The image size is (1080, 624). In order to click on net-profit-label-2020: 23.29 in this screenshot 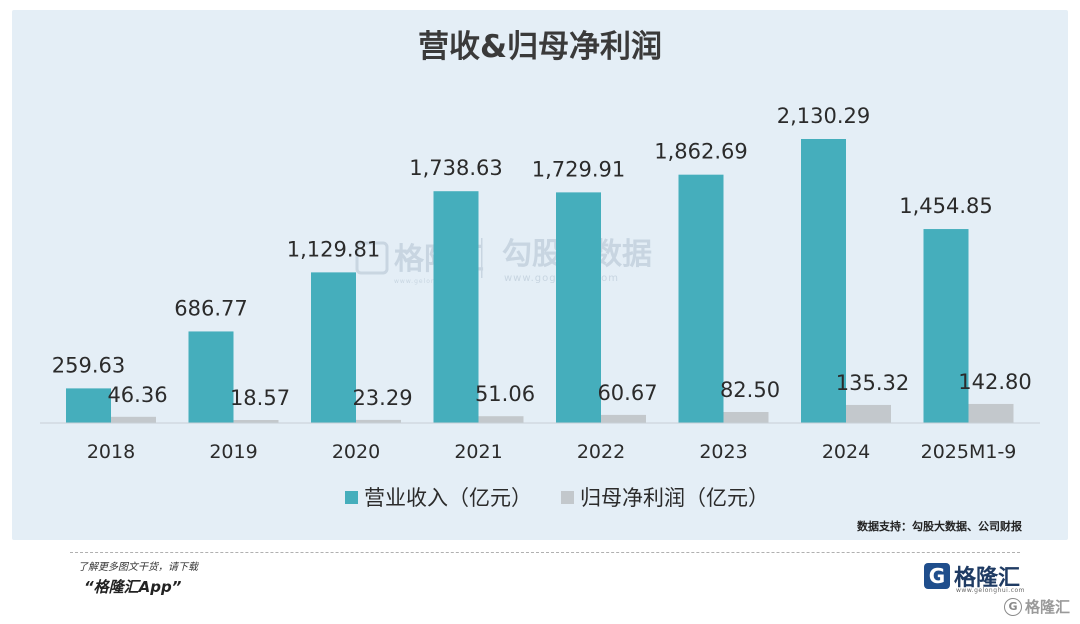, I will do `click(382, 398)`.